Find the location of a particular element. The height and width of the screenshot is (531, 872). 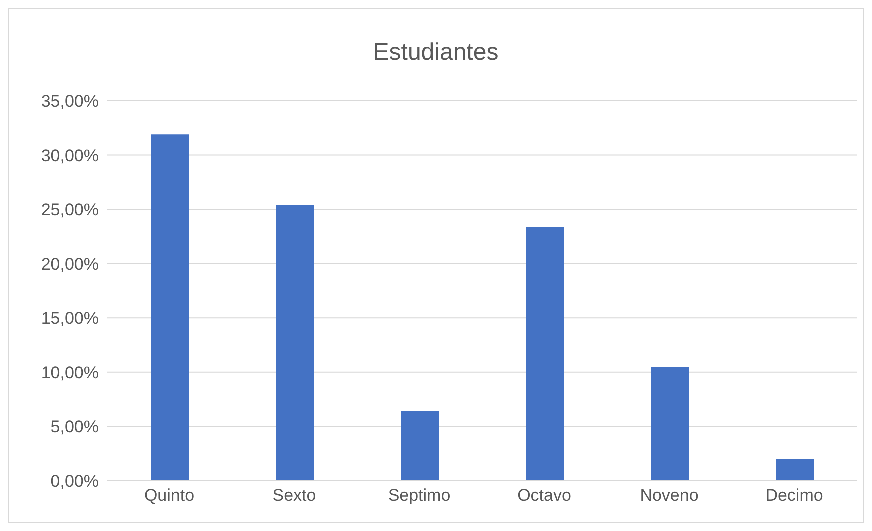

y-tick-label: 25,00% is located at coordinates (70, 210).